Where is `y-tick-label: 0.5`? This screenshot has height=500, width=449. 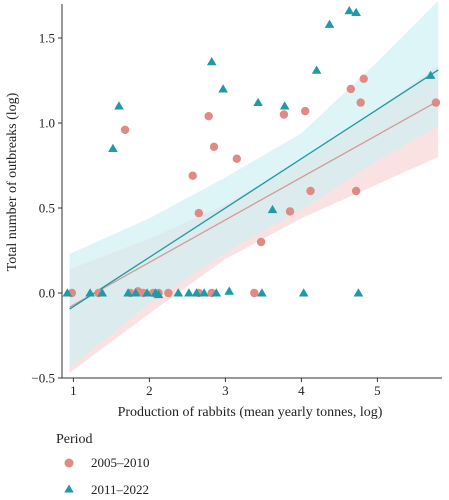 y-tick-label: 0.5 is located at coordinates (47, 208).